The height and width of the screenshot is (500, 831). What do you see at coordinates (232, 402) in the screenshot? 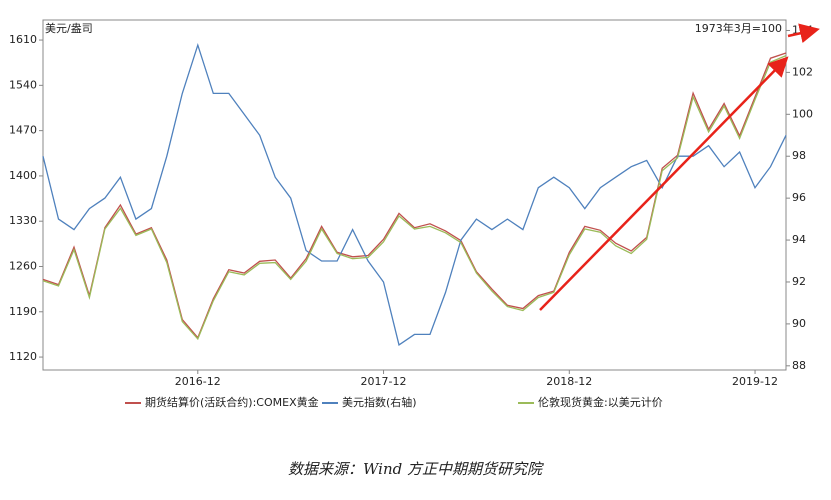
I see `legend-label: 期货结算价(活跃合约):COMEX黄金` at bounding box center [232, 402].